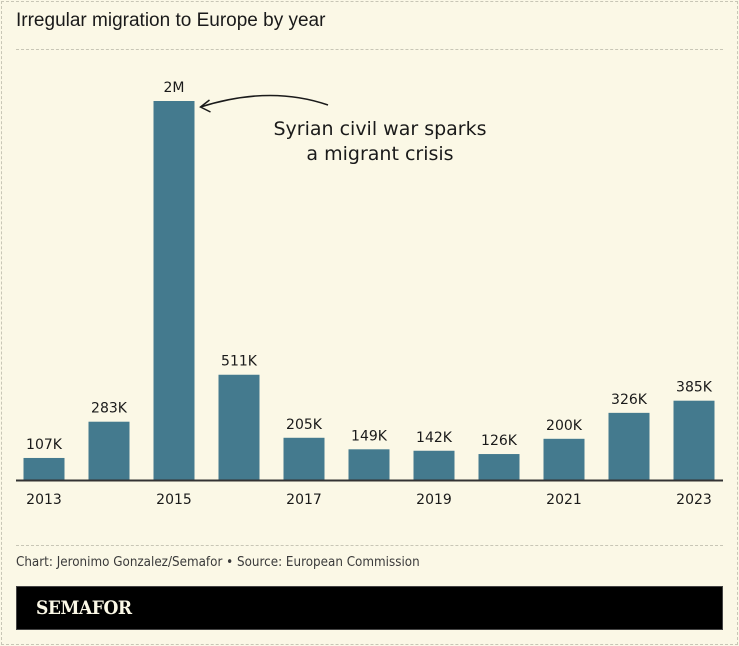 The image size is (739, 646). What do you see at coordinates (629, 446) in the screenshot?
I see `bar-2022` at bounding box center [629, 446].